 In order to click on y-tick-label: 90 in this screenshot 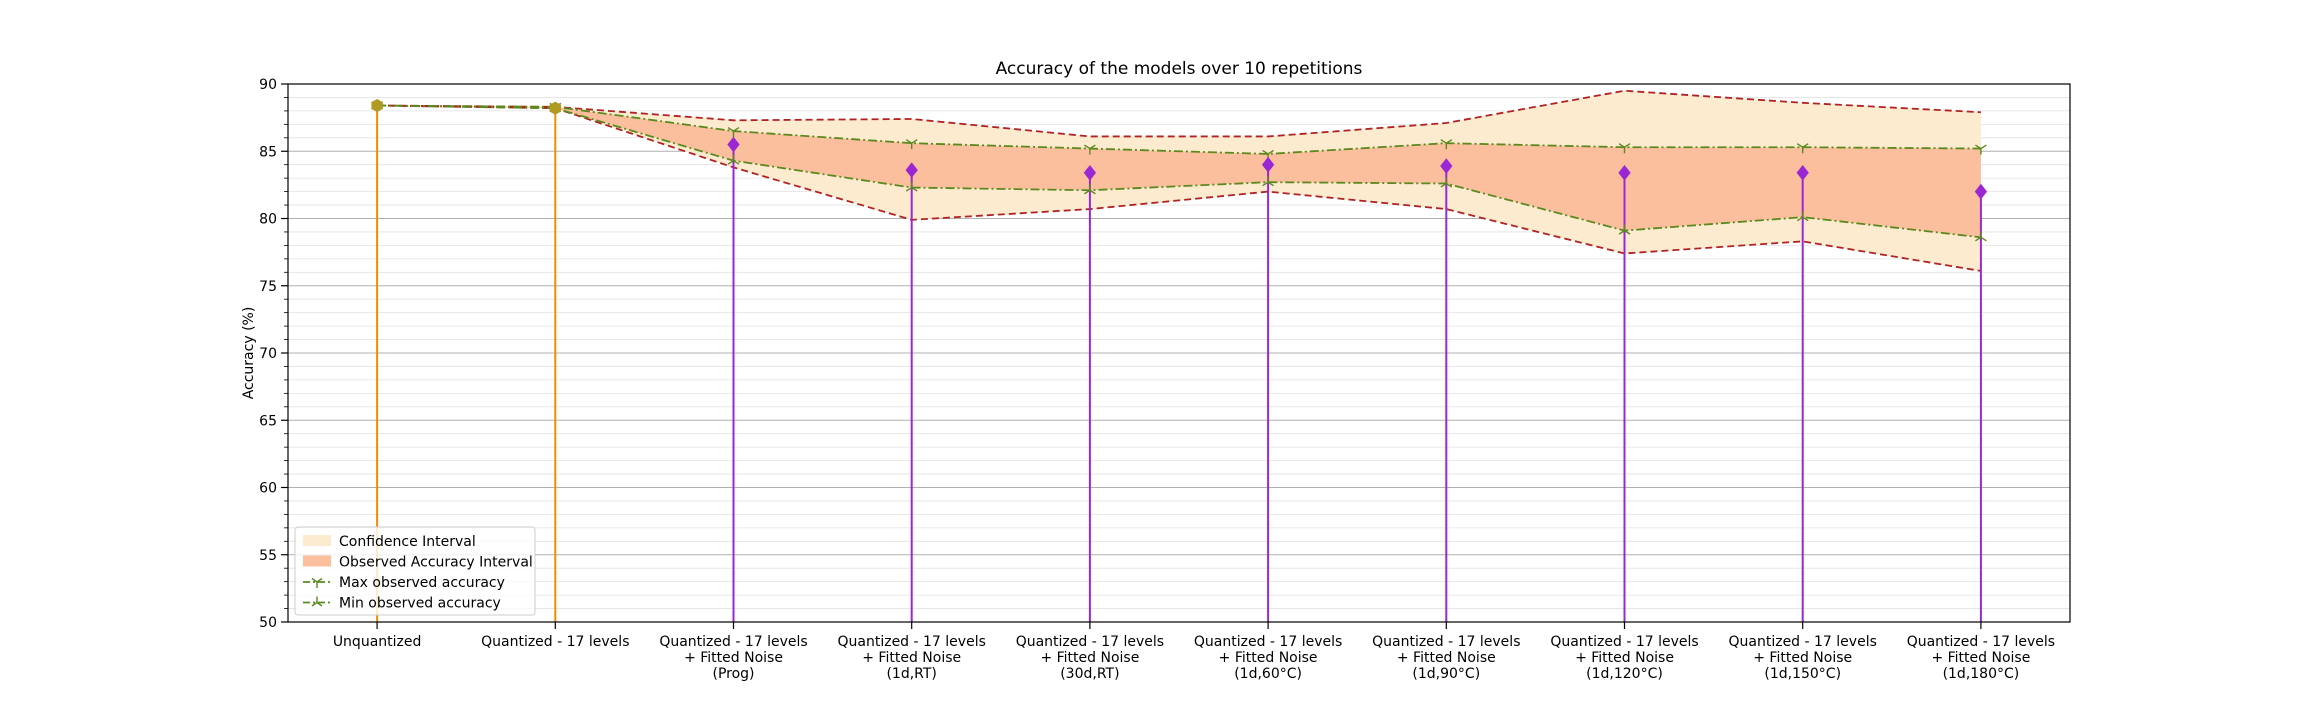, I will do `click(268, 85)`.